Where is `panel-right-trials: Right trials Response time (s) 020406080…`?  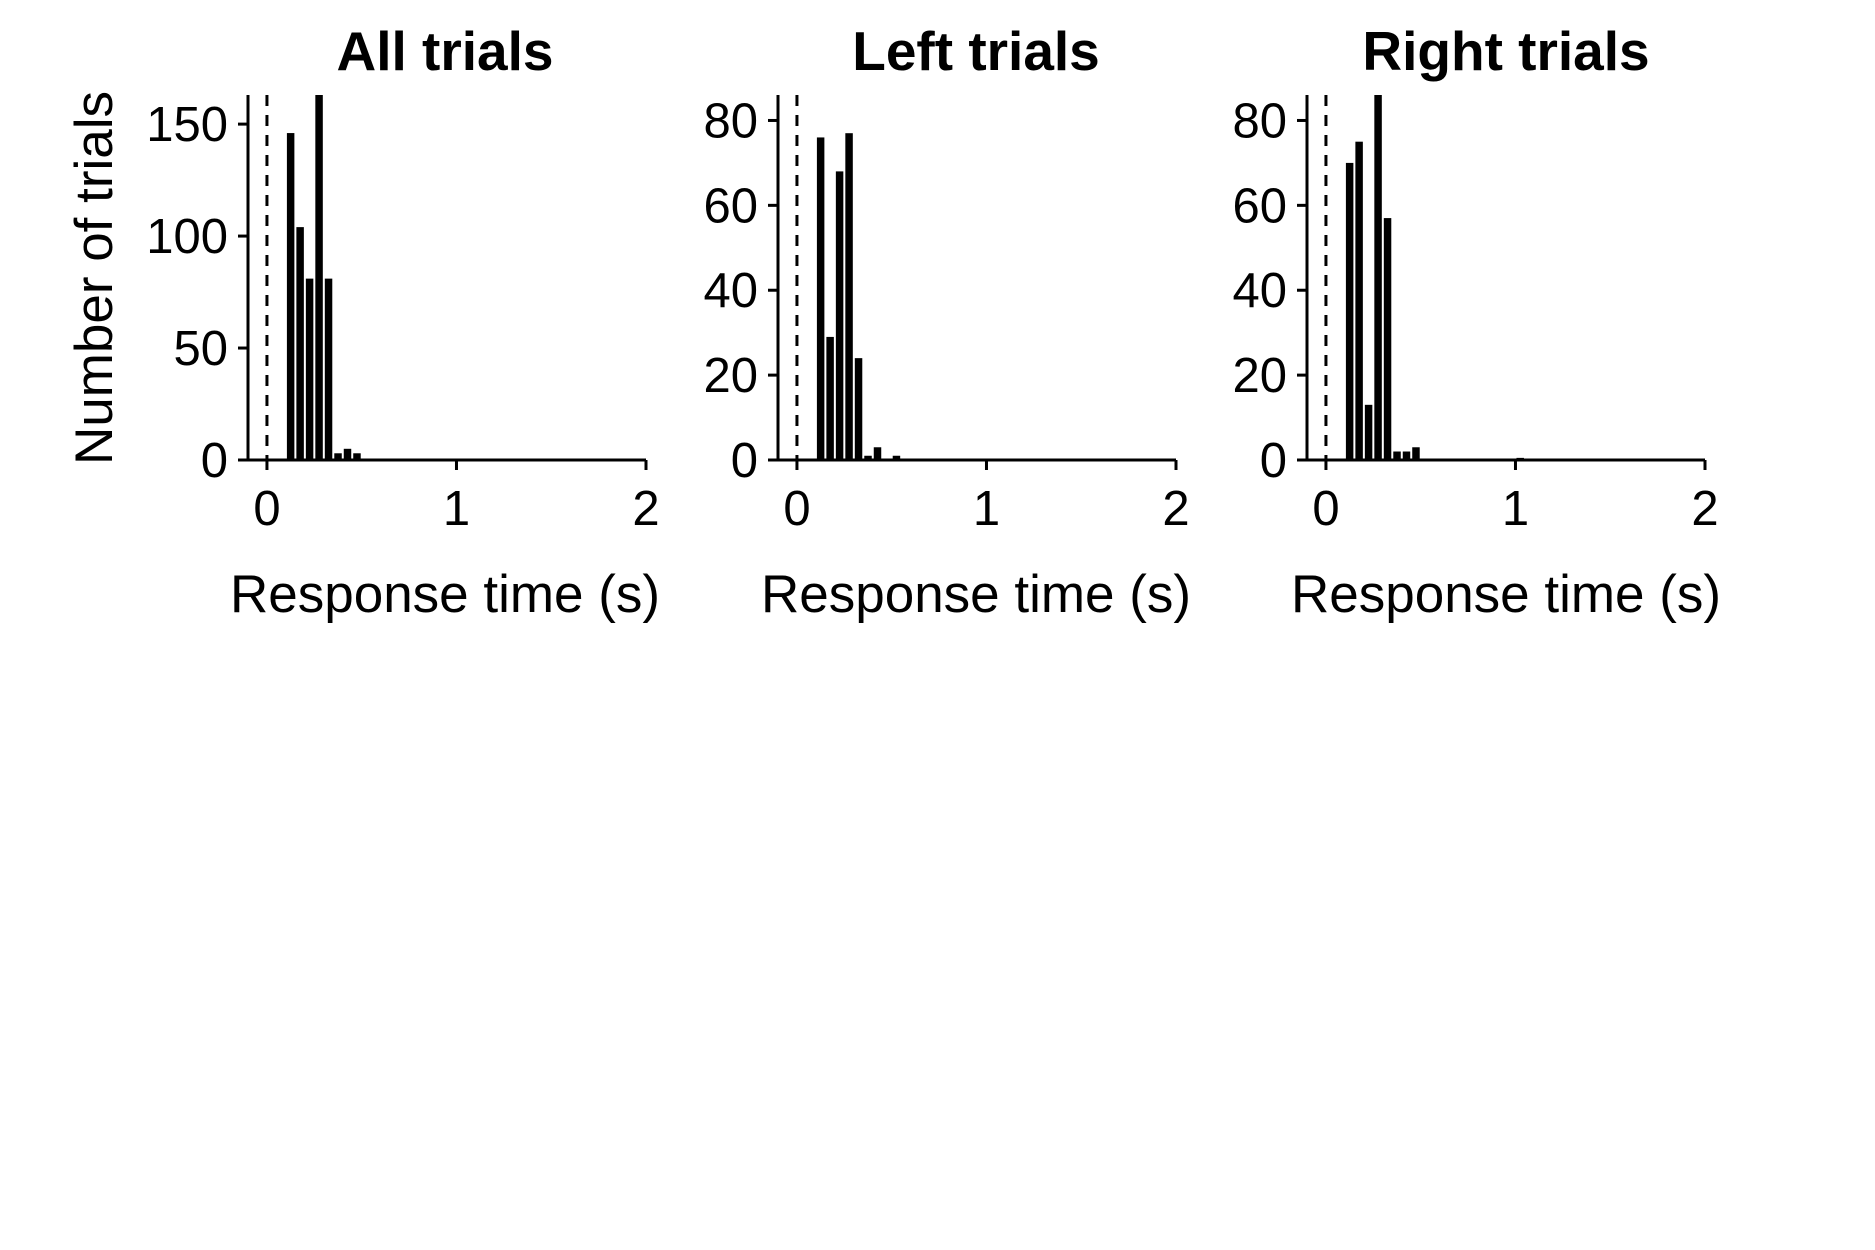 panel-right-trials: Right trials Response time (s) 020406080… is located at coordinates (1476, 322).